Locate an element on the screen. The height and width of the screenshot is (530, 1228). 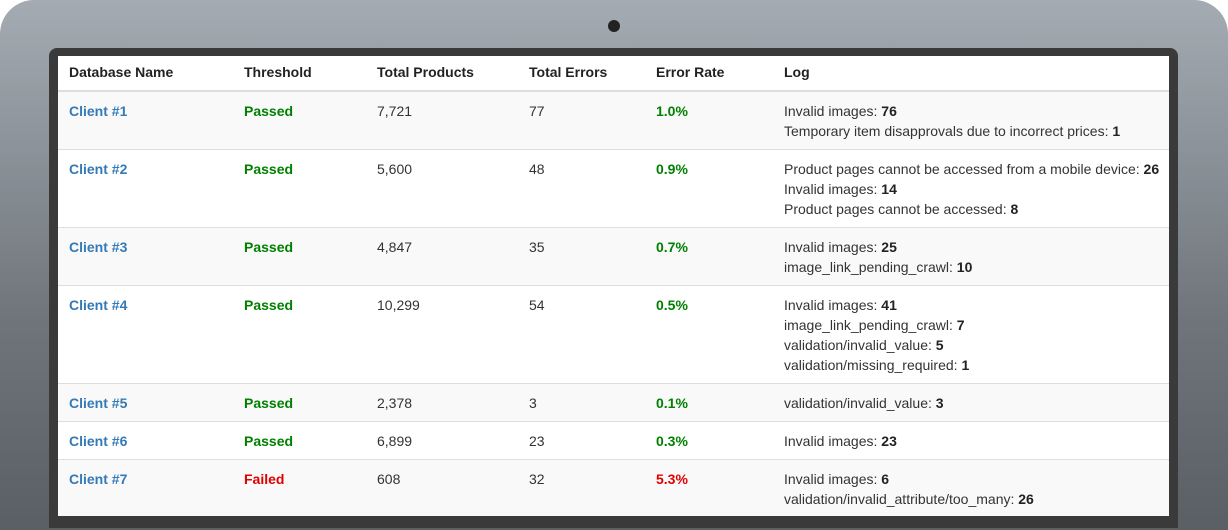
log-entry: validation/invalid_value: 5 is located at coordinates (864, 345).